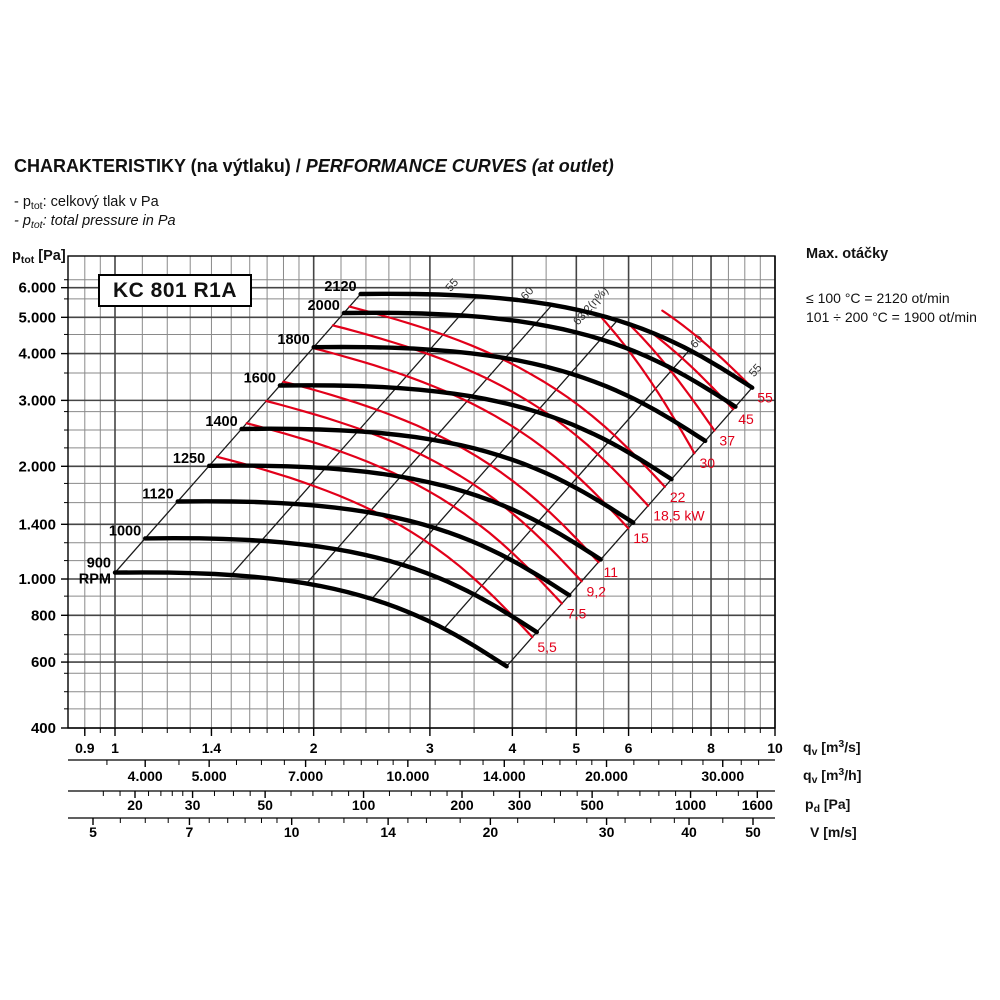 This screenshot has width=1000, height=1000. I want to click on svg-text: 1250, so click(189, 459).